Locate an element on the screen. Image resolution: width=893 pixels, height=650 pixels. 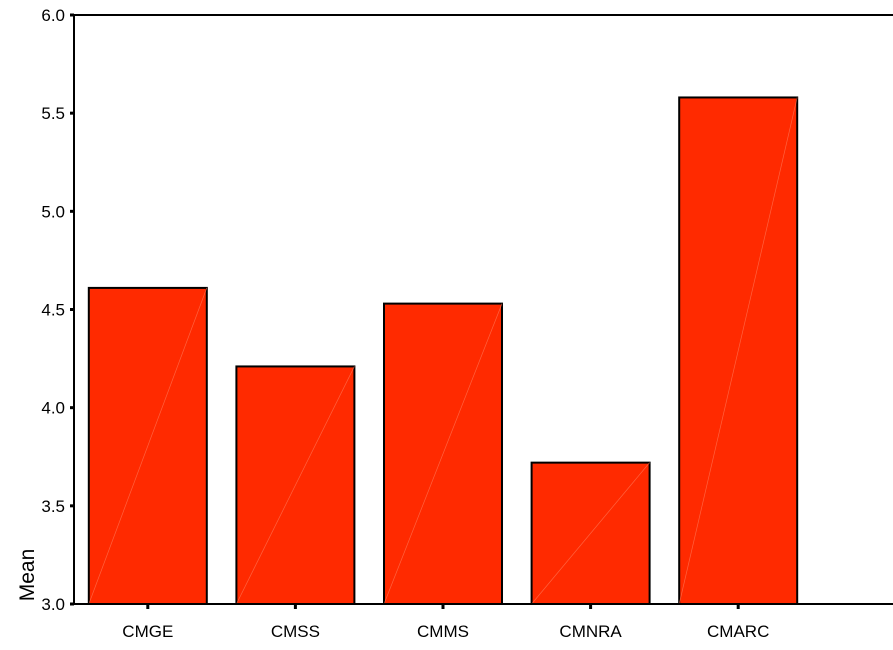
bar-shading-cmms is located at coordinates (443, 454).